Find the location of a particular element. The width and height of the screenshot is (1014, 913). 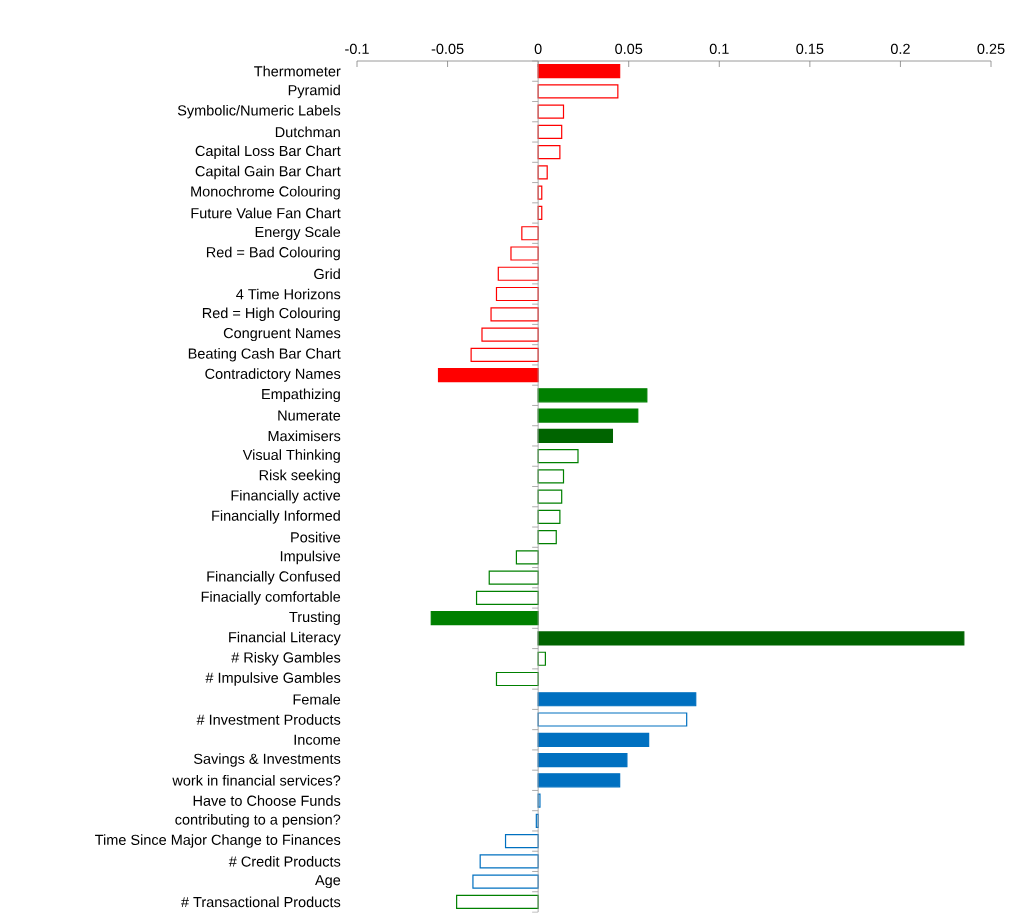

y-tick-label: Symbolic/Numeric Labels is located at coordinates (259, 111).